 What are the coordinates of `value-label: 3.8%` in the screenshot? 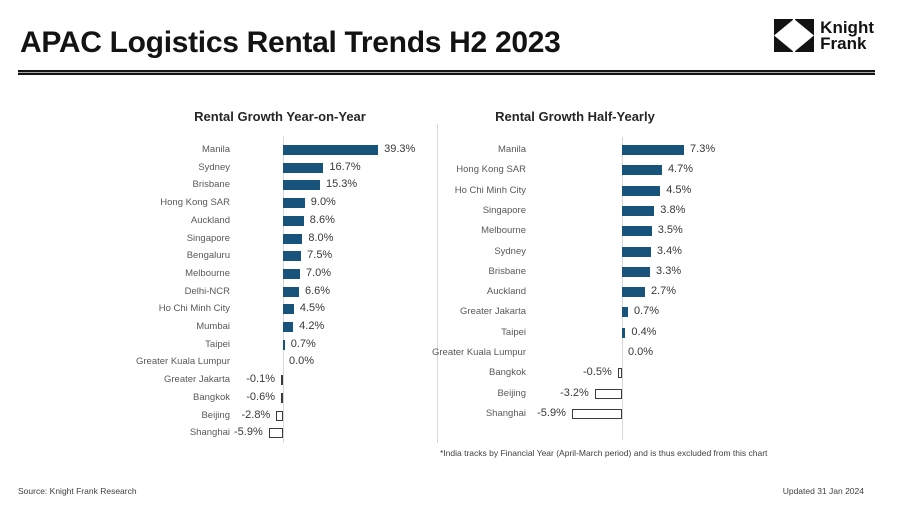 It's located at (673, 209).